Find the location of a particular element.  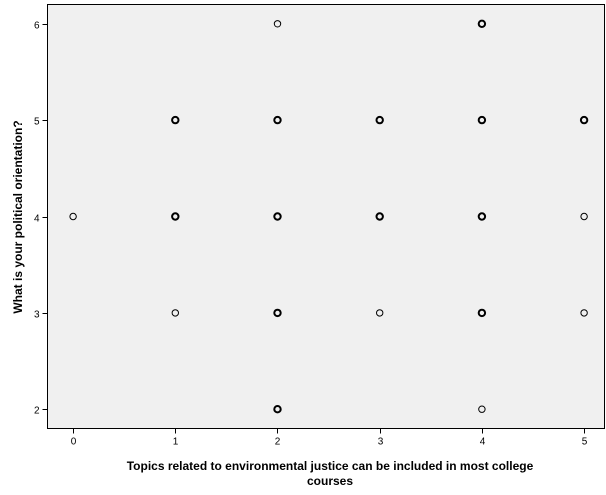

x-tick-label: 5 is located at coordinates (585, 442).